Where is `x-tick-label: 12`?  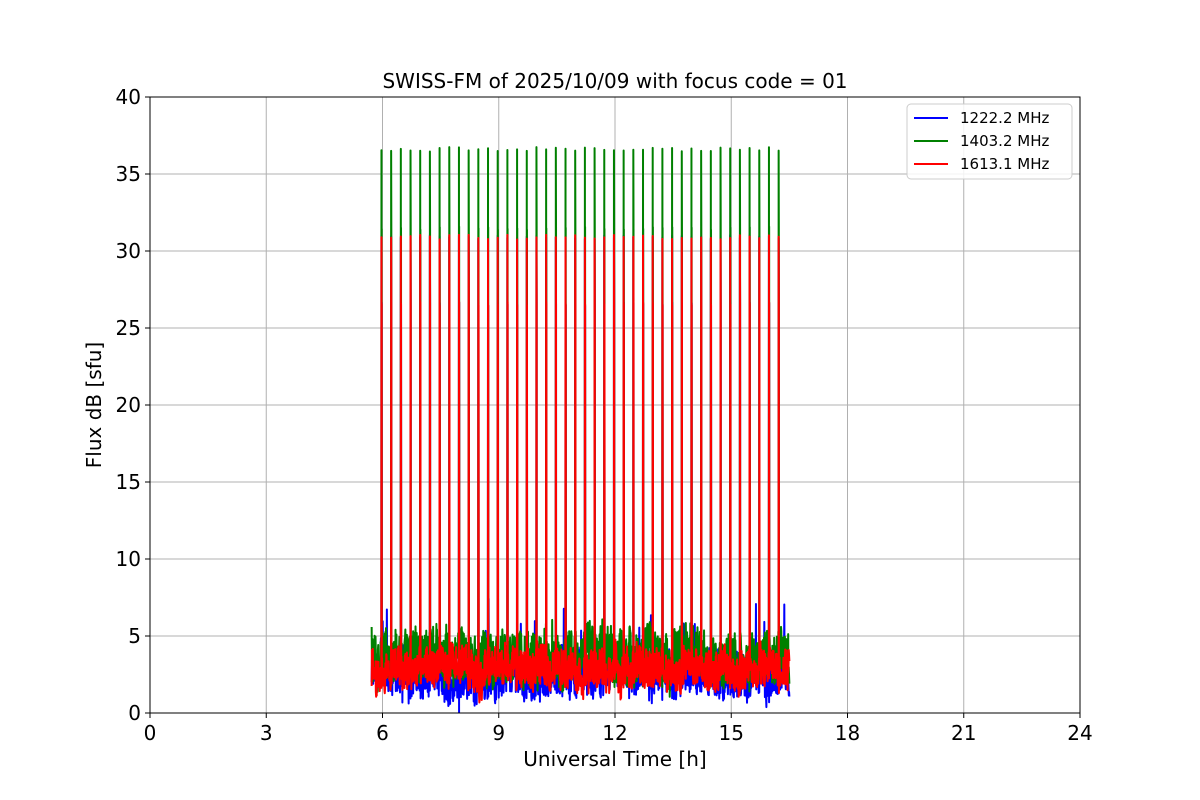
x-tick-label: 12 is located at coordinates (614, 733).